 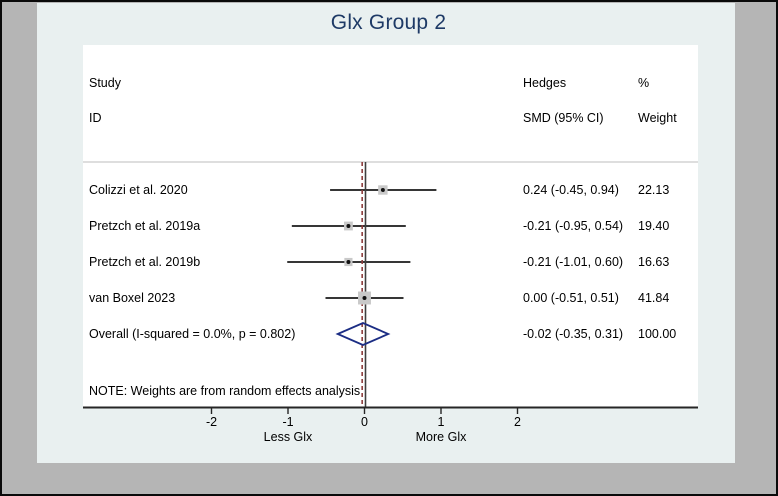 What do you see at coordinates (644, 83) in the screenshot?
I see `column-header-weight-line1: %` at bounding box center [644, 83].